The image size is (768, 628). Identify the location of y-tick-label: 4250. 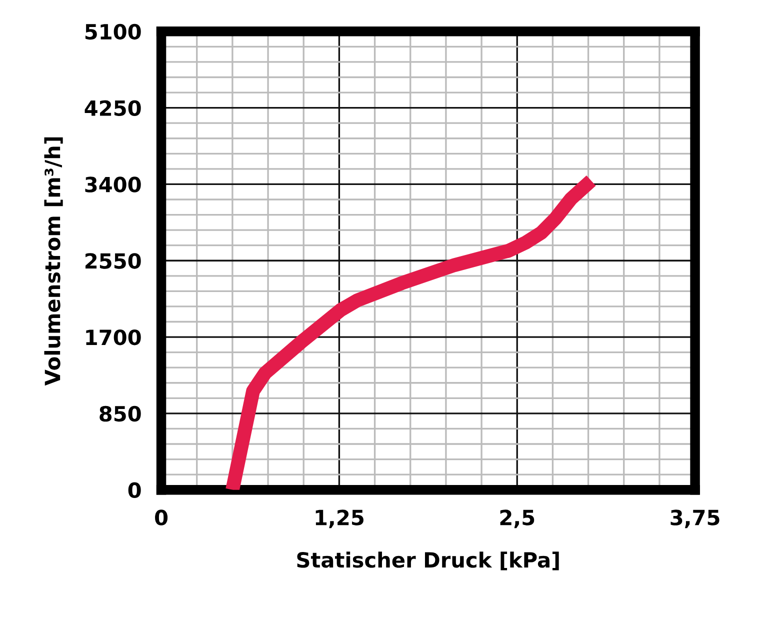
(112, 108).